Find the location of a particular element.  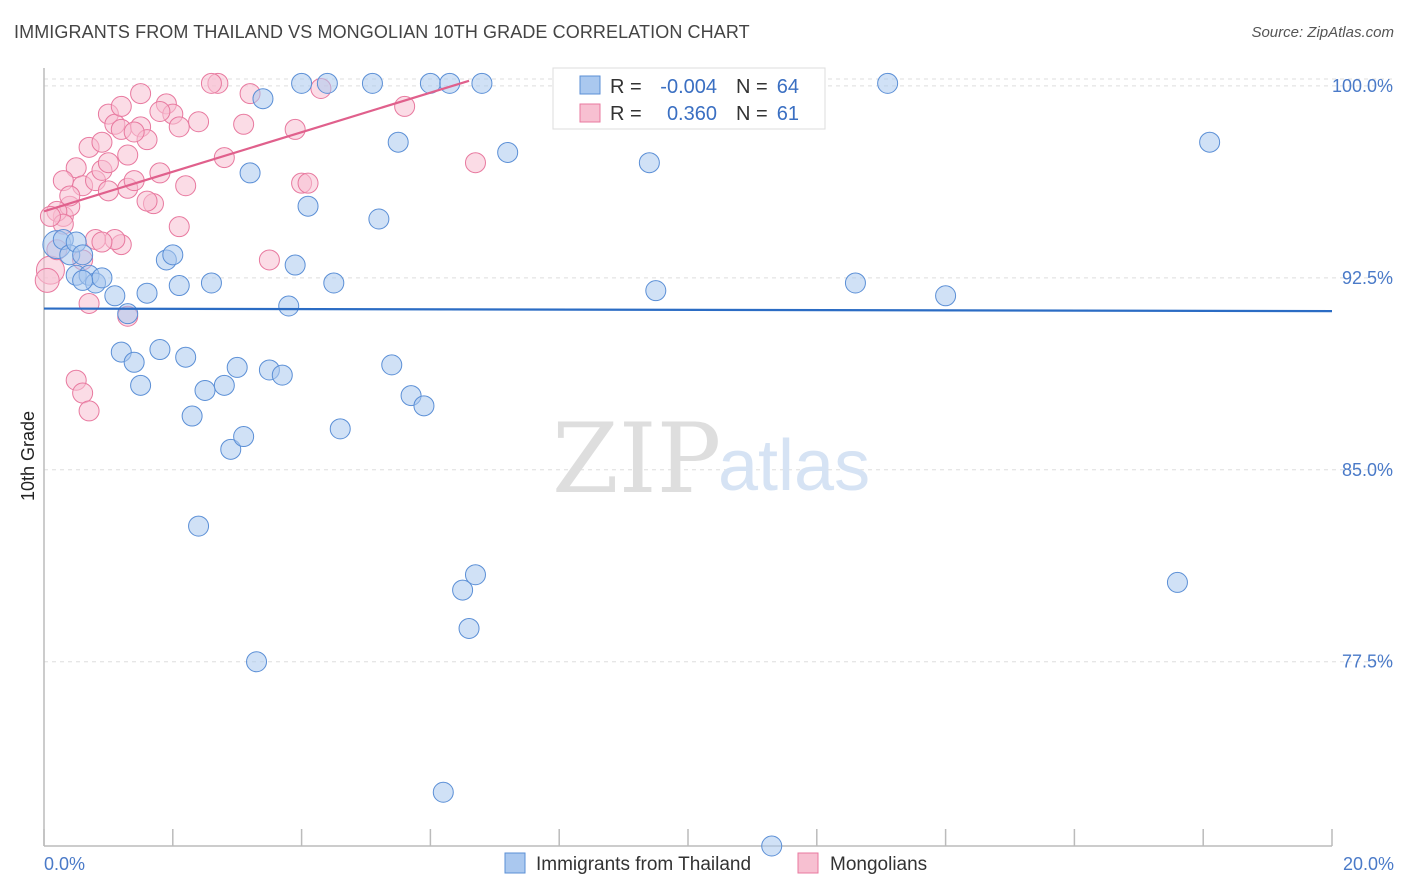

watermark-zip: ZIP is located at coordinates (636, 459).